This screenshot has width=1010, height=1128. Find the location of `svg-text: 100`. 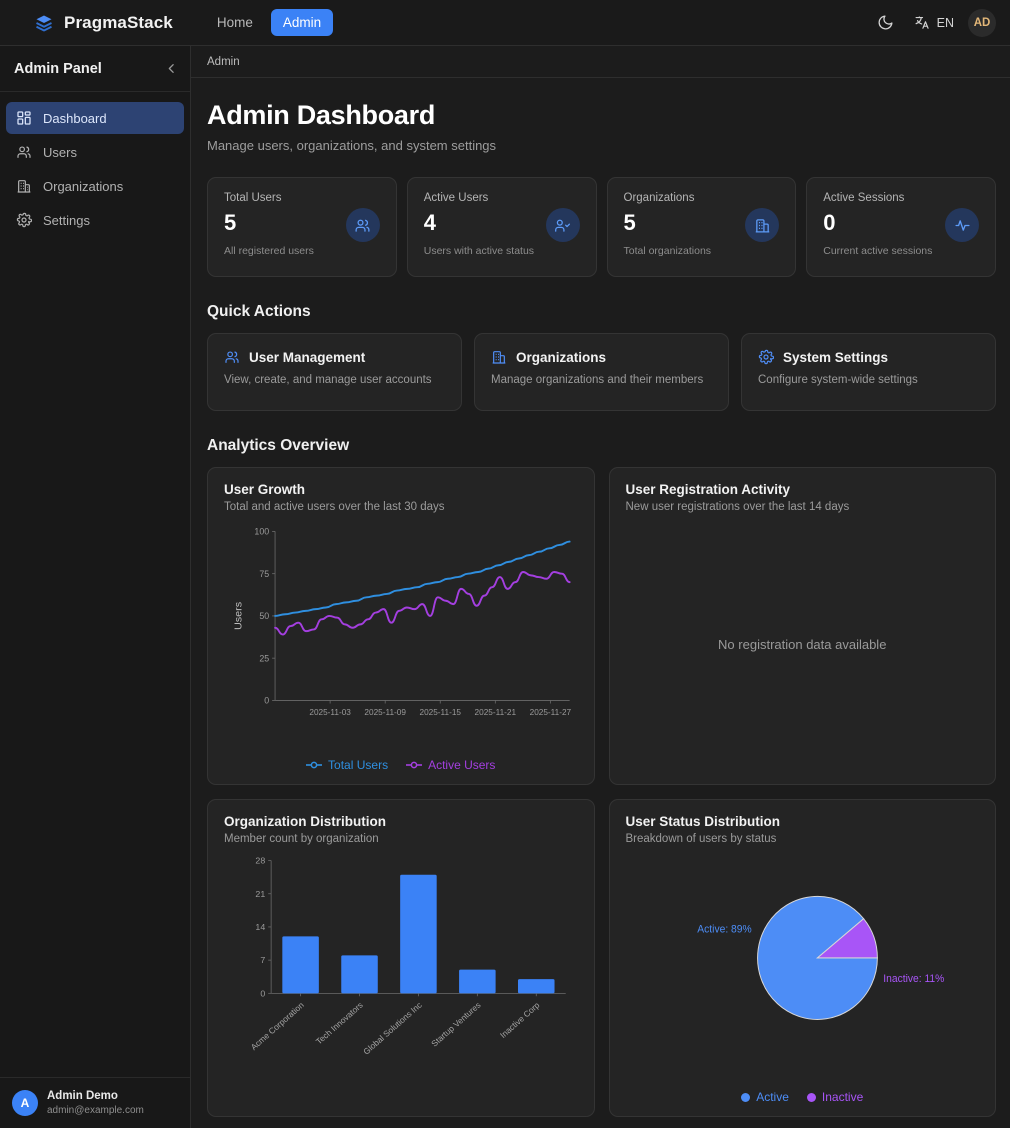

svg-text: 100 is located at coordinates (261, 532).